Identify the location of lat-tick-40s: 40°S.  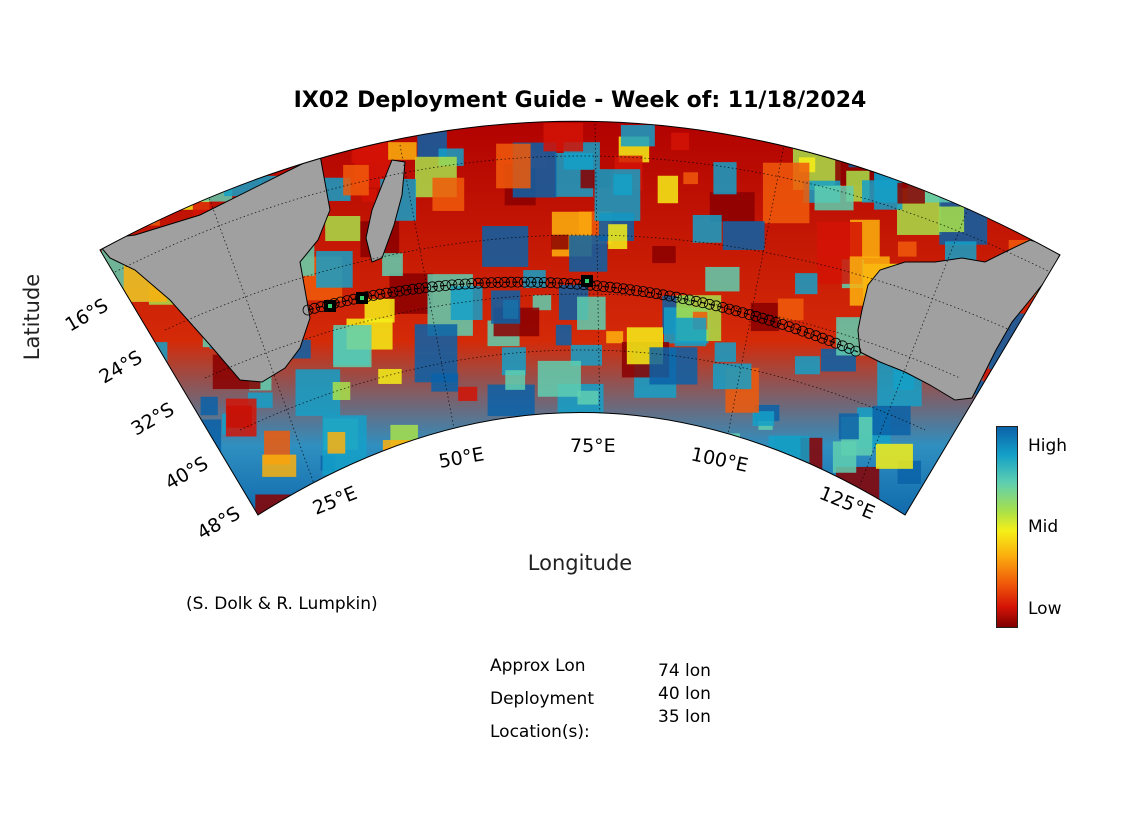
(187, 473).